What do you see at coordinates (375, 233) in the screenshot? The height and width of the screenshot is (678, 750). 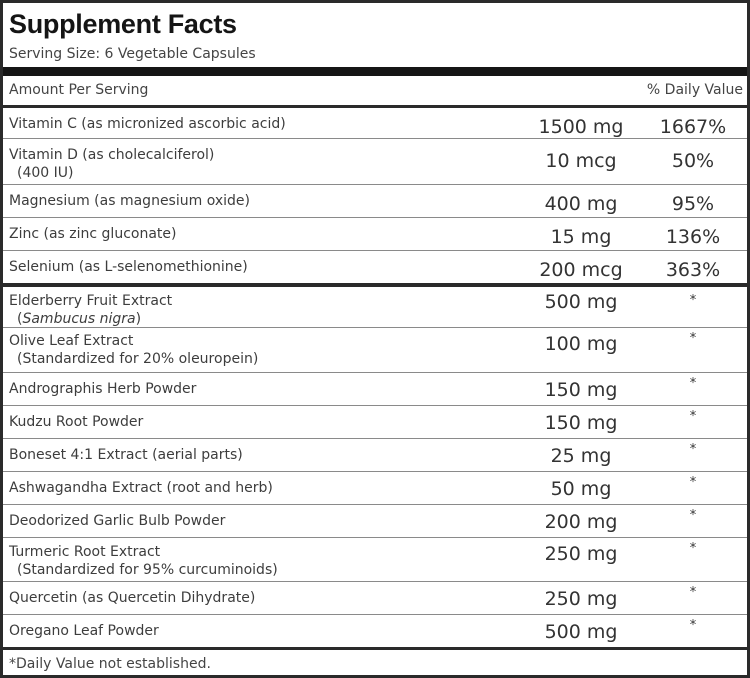 I see `nutrient-row-zinc: Zinc (as zinc gluconate) 15 mg 136%` at bounding box center [375, 233].